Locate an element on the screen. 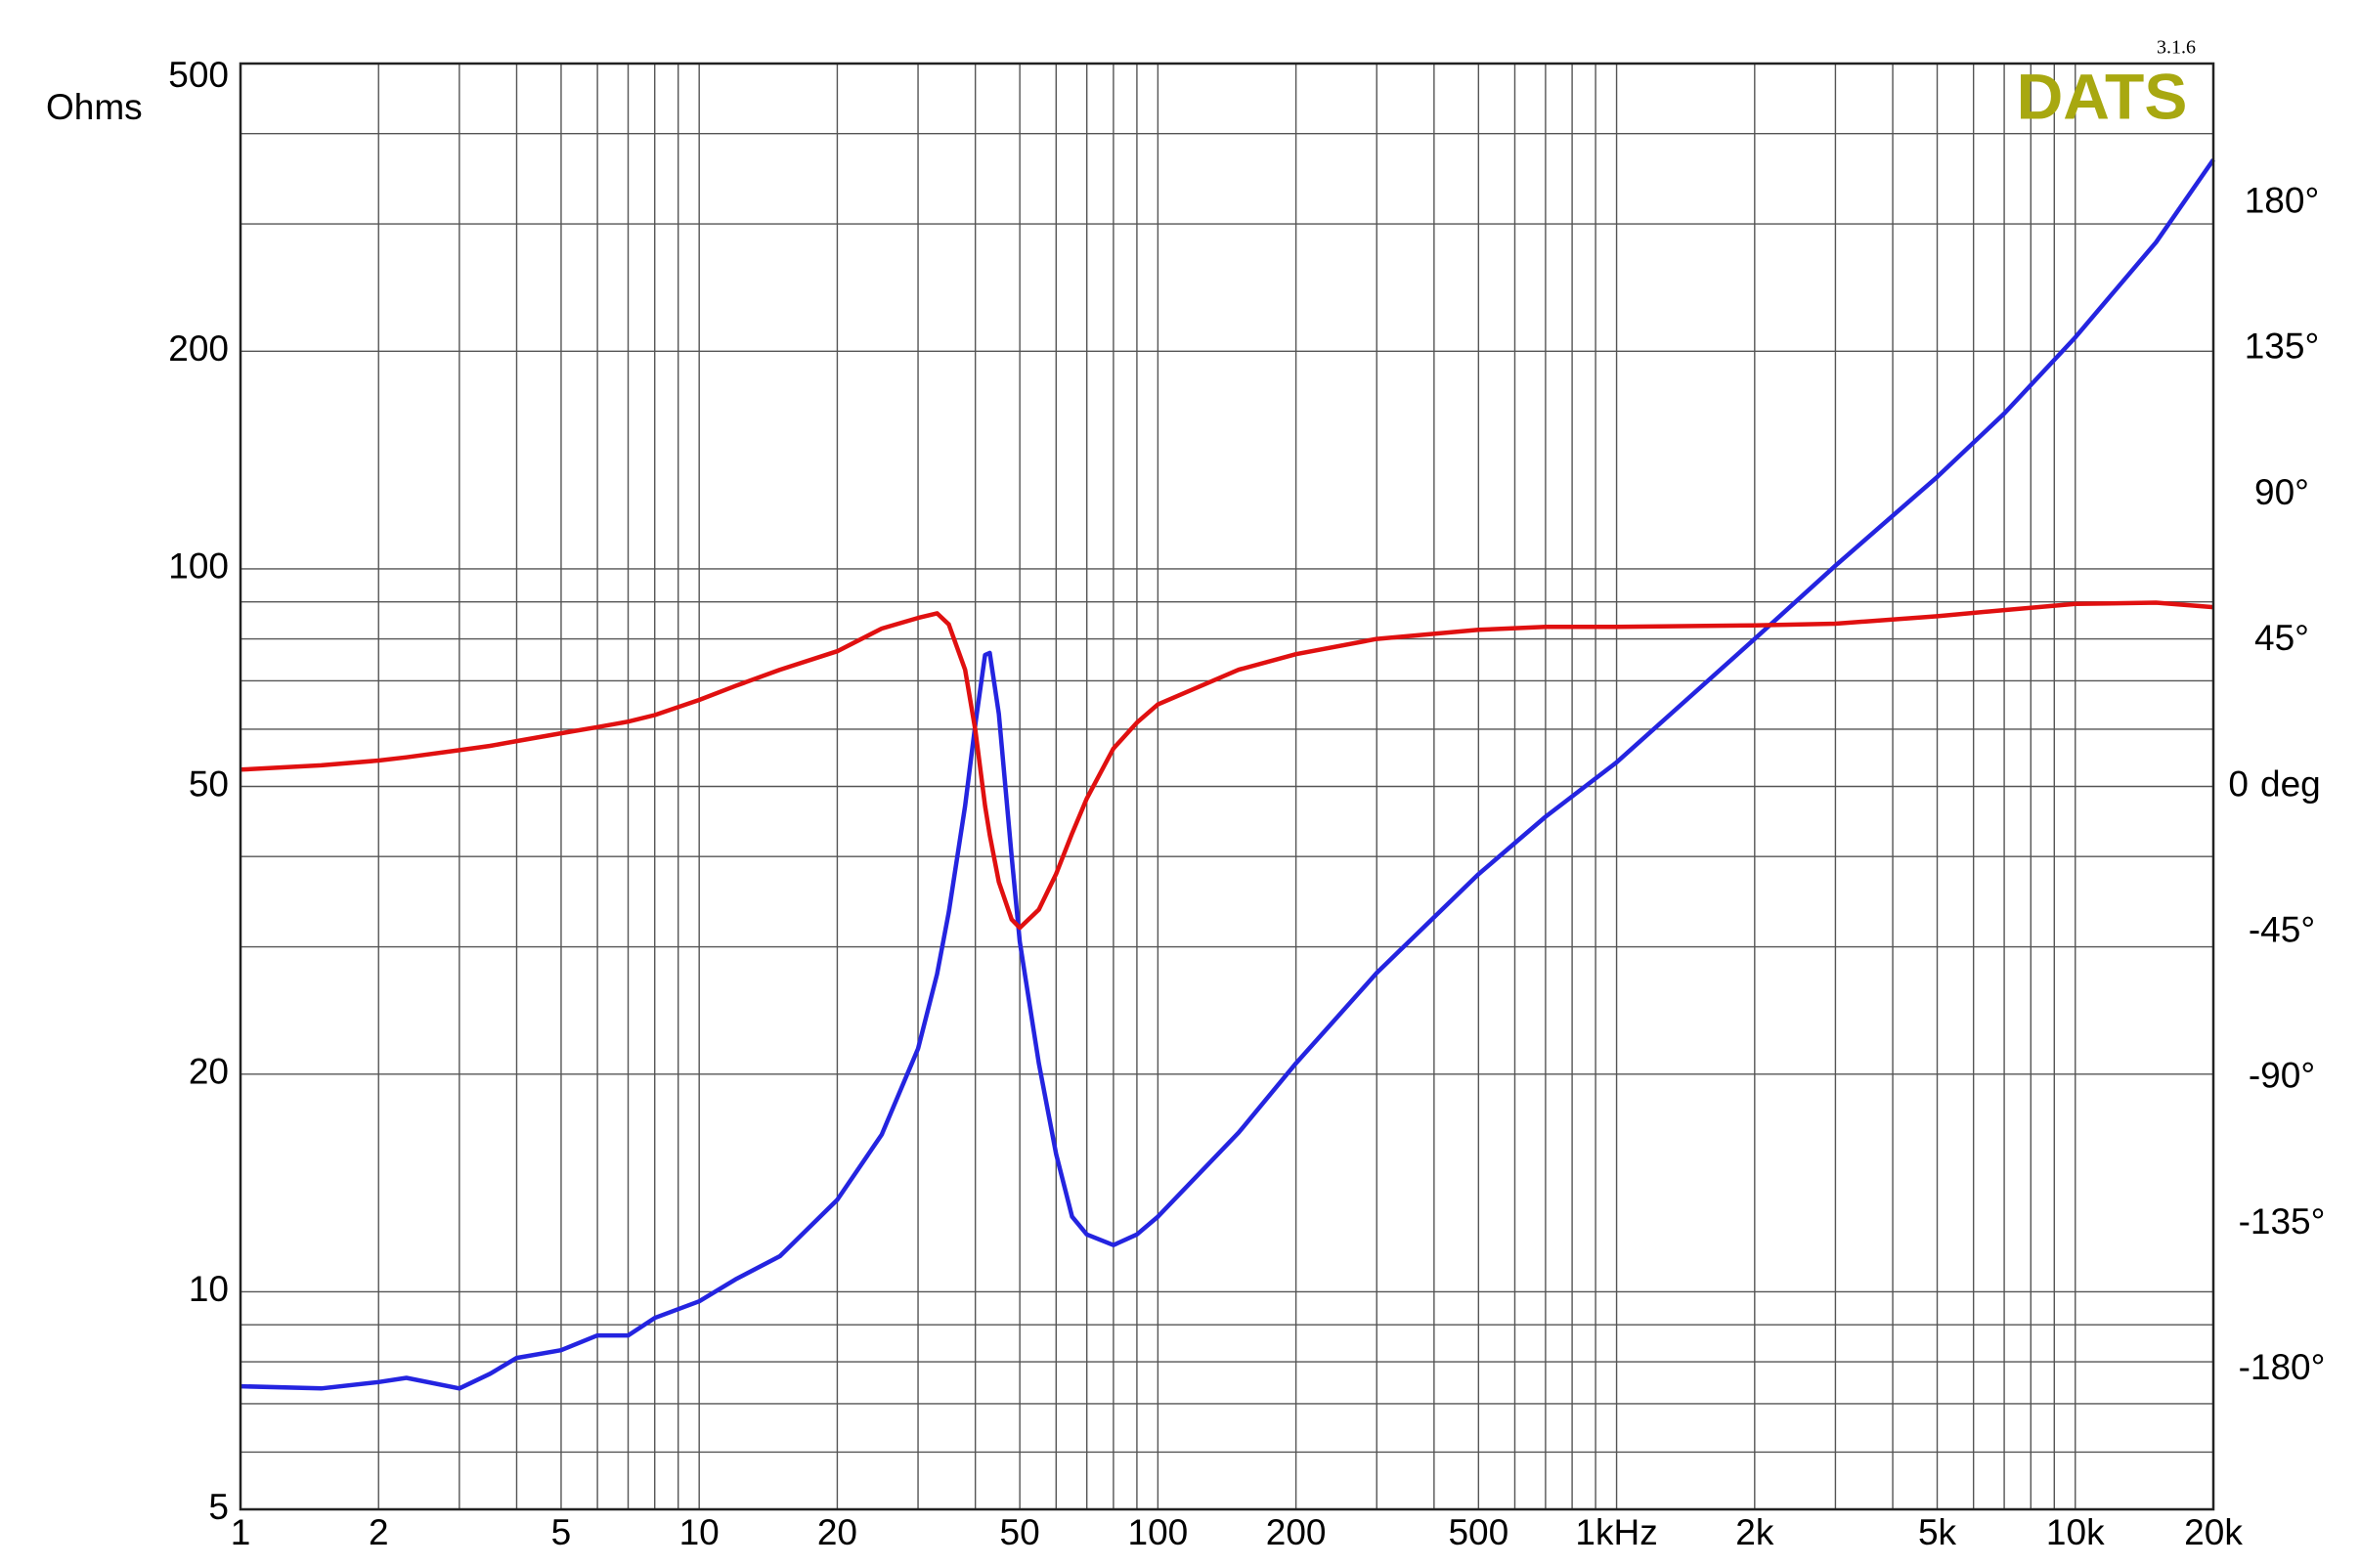 This screenshot has width=2360, height=1568. y2-tick-label: 0 is located at coordinates (2238, 784).